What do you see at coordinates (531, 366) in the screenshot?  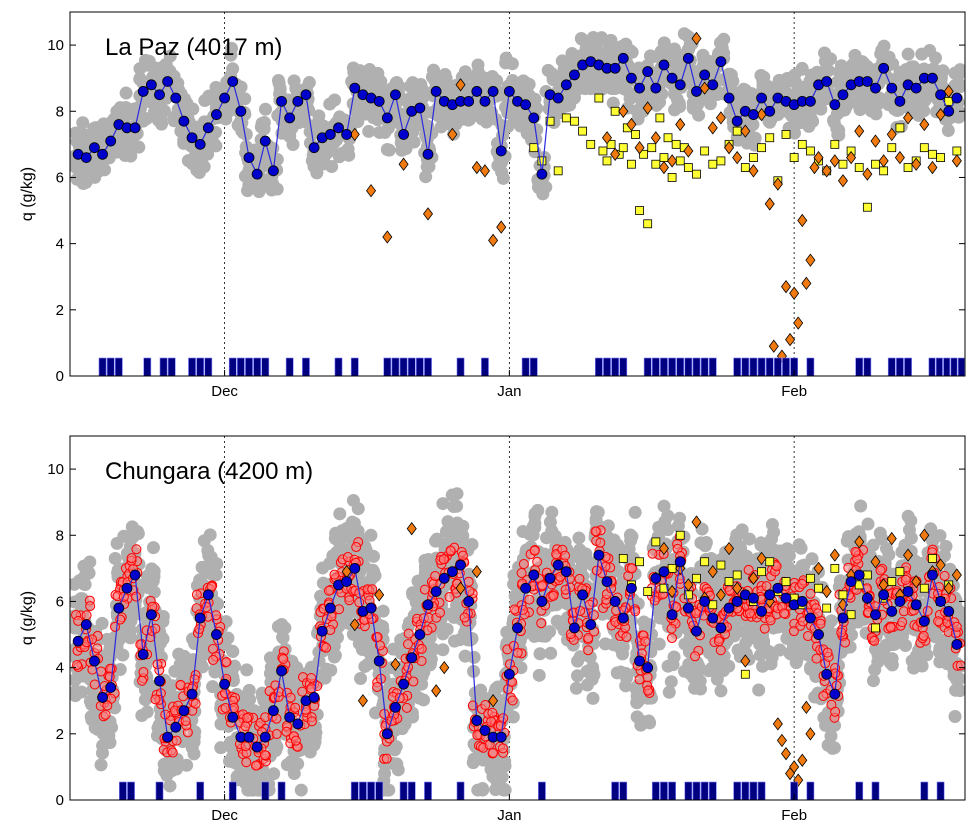 I see `event-bars` at bounding box center [531, 366].